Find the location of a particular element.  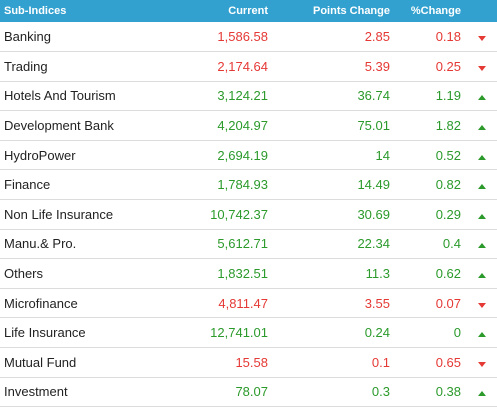

sub-index-name: Non Life Insurance is located at coordinates (59, 214).